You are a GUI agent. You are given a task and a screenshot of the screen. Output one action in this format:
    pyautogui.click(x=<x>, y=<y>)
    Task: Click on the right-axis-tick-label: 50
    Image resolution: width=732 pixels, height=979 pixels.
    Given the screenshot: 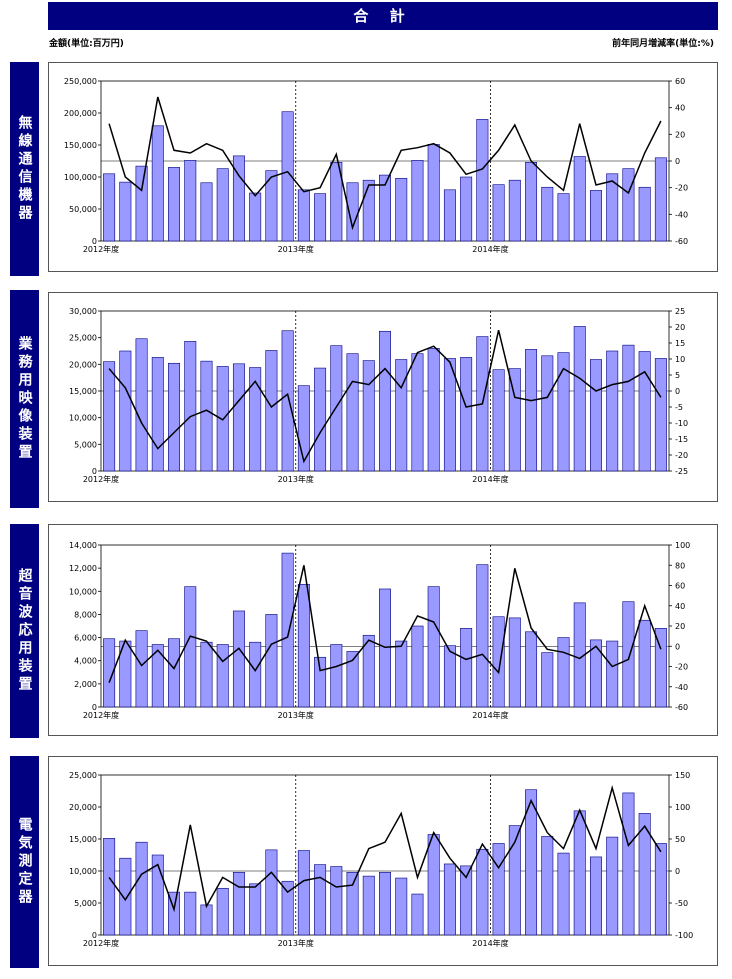 What is the action you would take?
    pyautogui.click(x=680, y=839)
    